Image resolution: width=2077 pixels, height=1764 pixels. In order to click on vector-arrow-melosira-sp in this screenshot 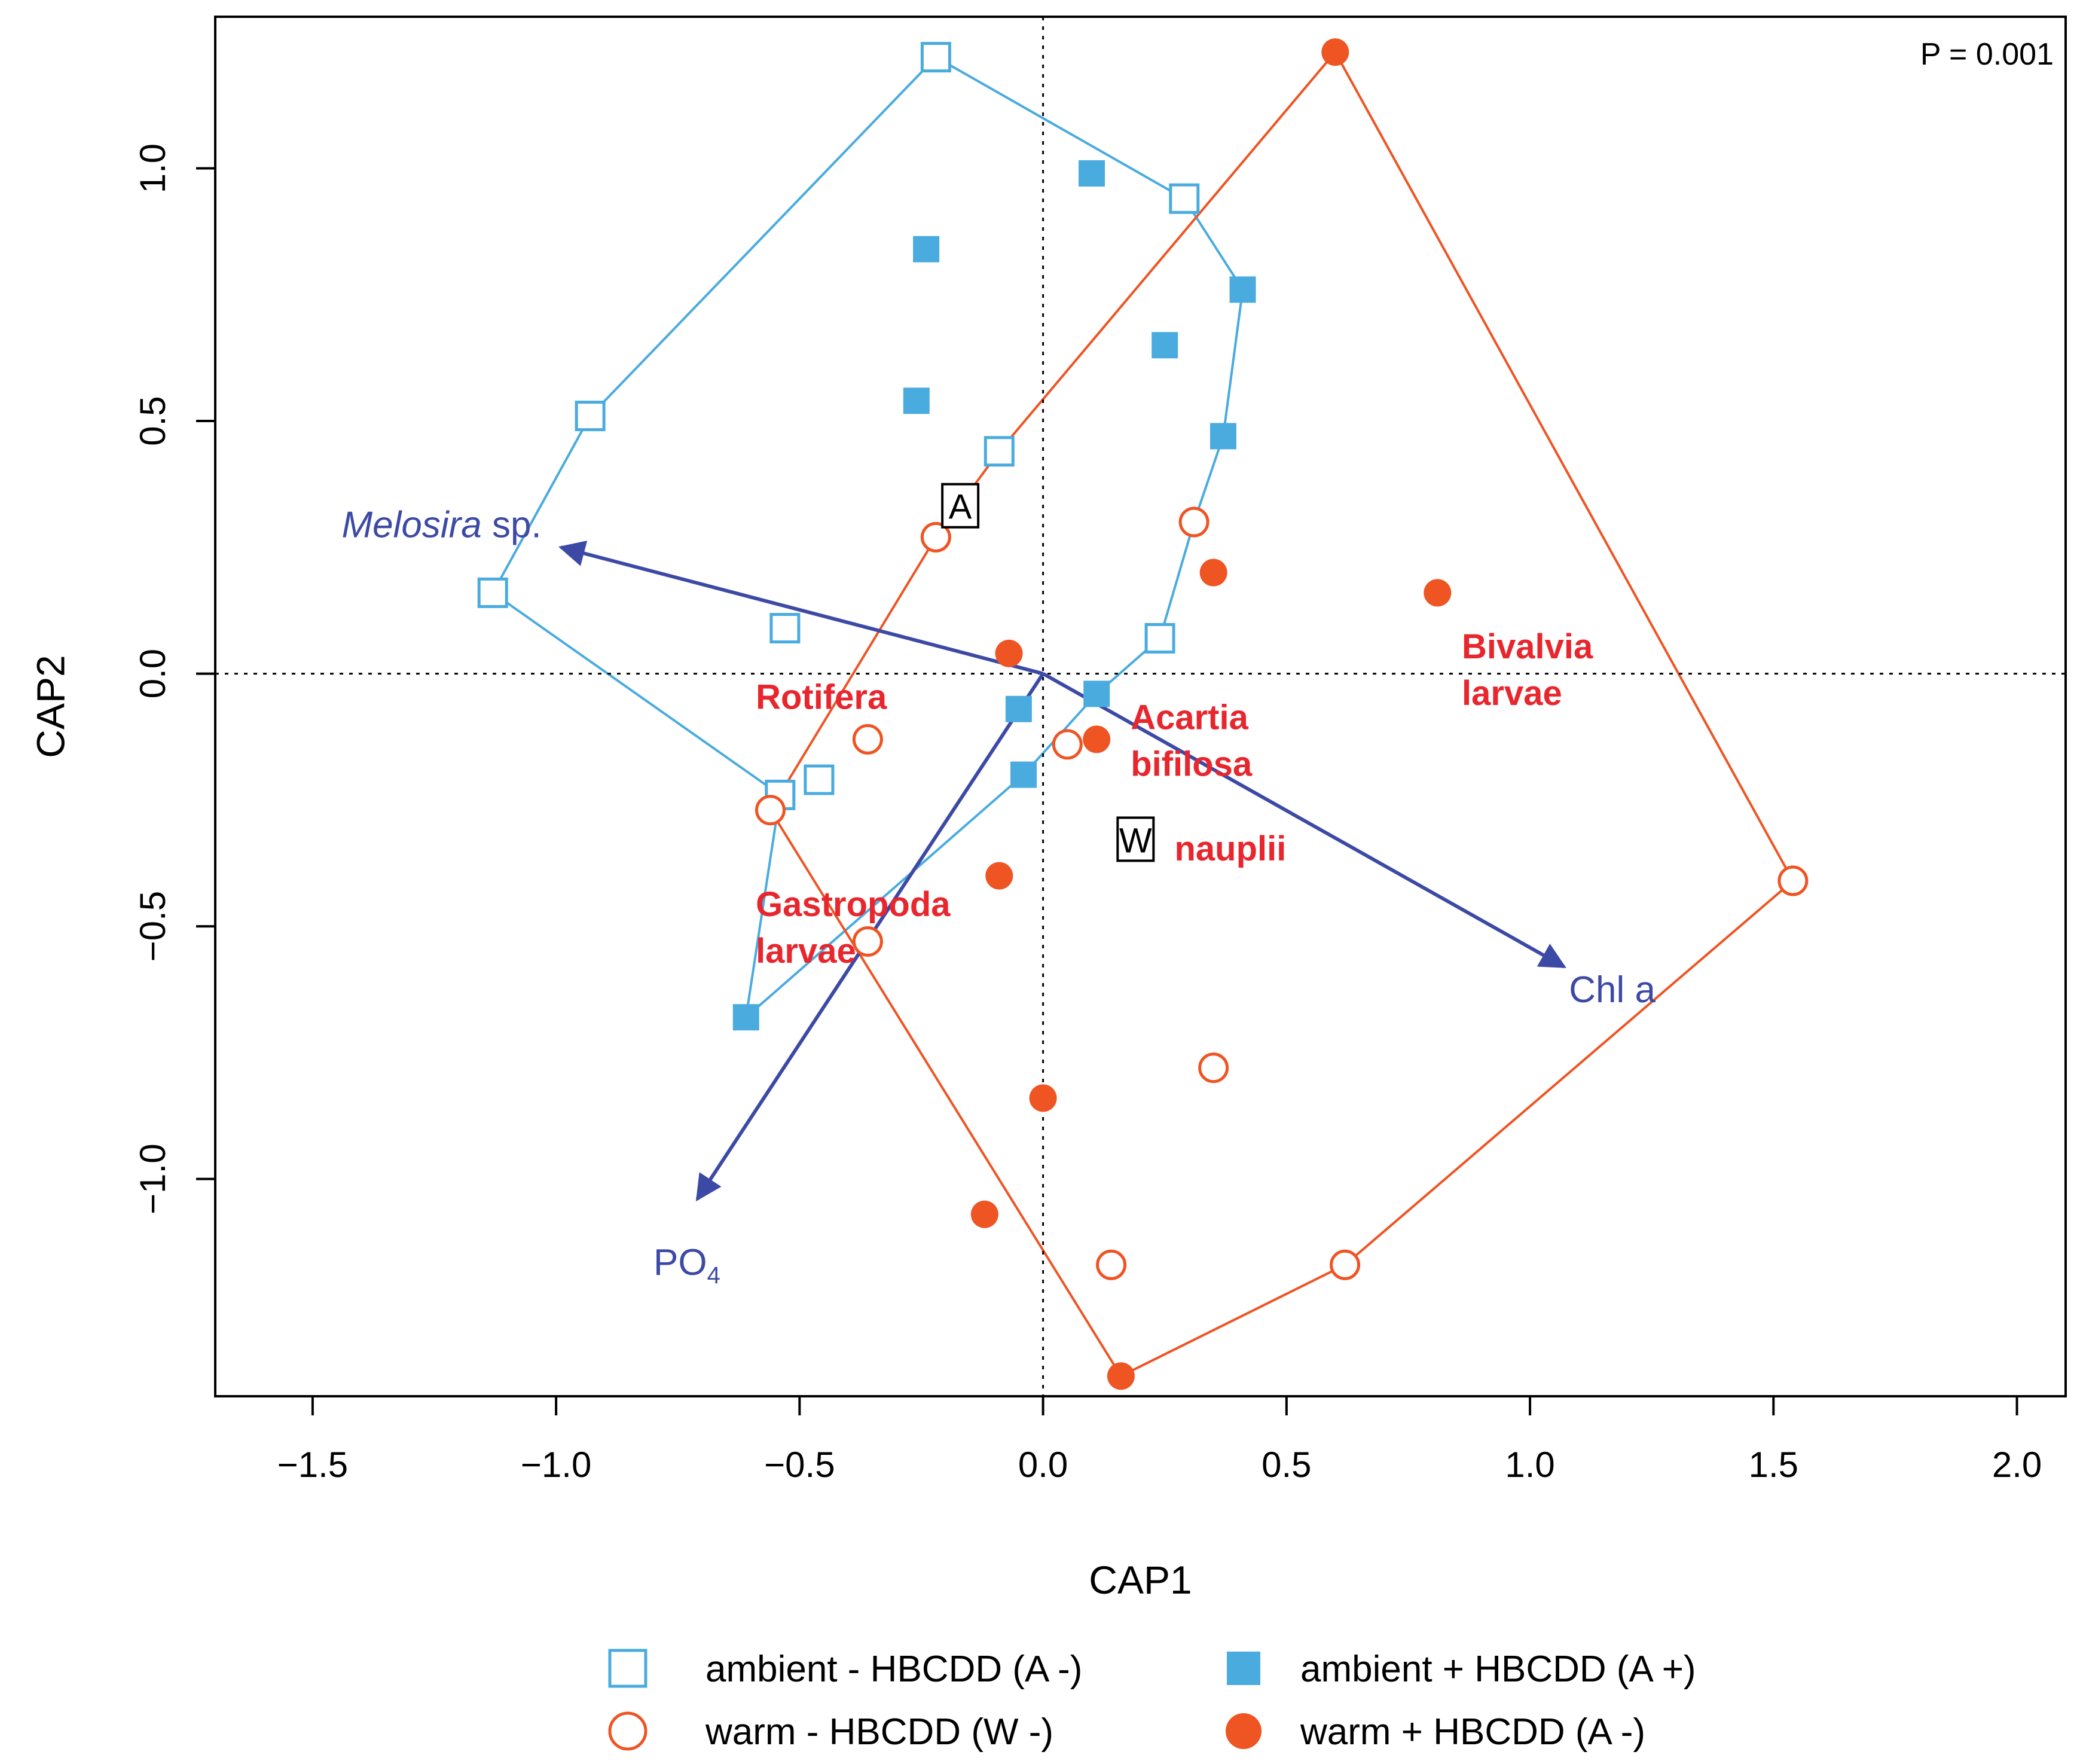, I will do `click(801, 608)`.